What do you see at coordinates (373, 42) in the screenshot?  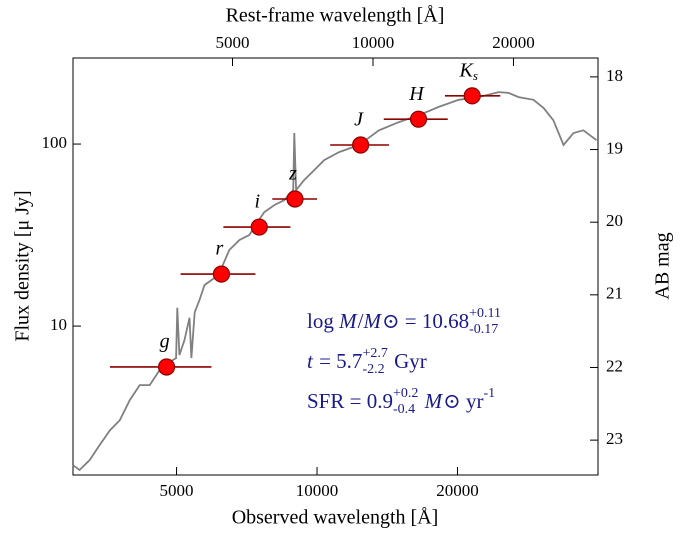 I see `x2-tick-label: 10000` at bounding box center [373, 42].